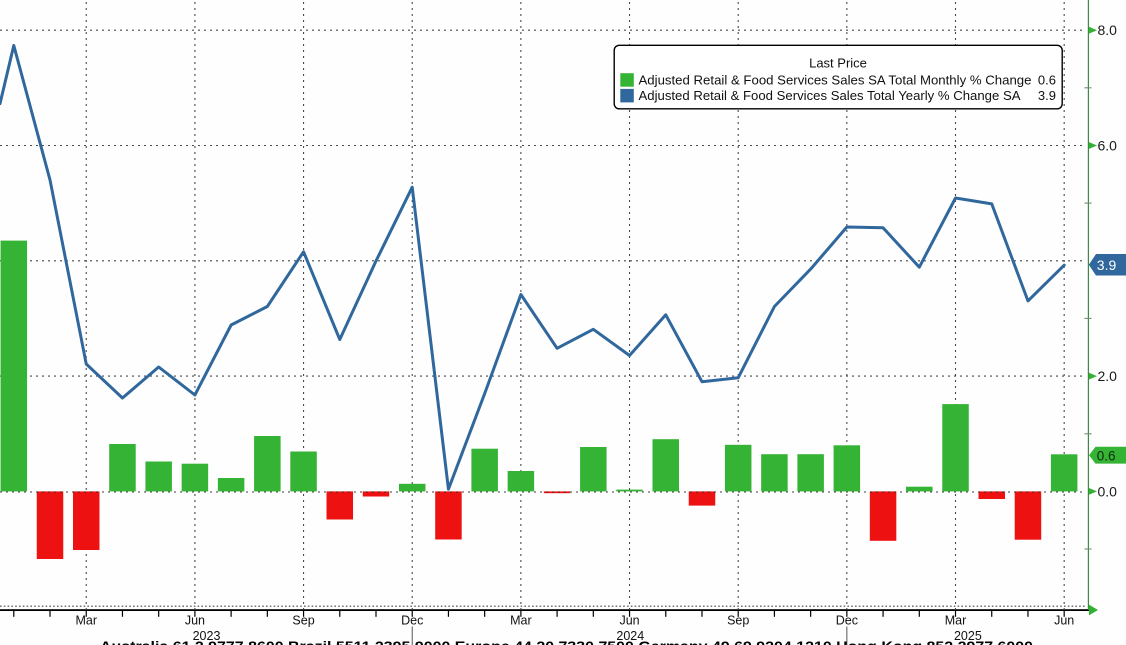 This screenshot has height=645, width=1126. I want to click on svg-text: 2025, so click(968, 636).